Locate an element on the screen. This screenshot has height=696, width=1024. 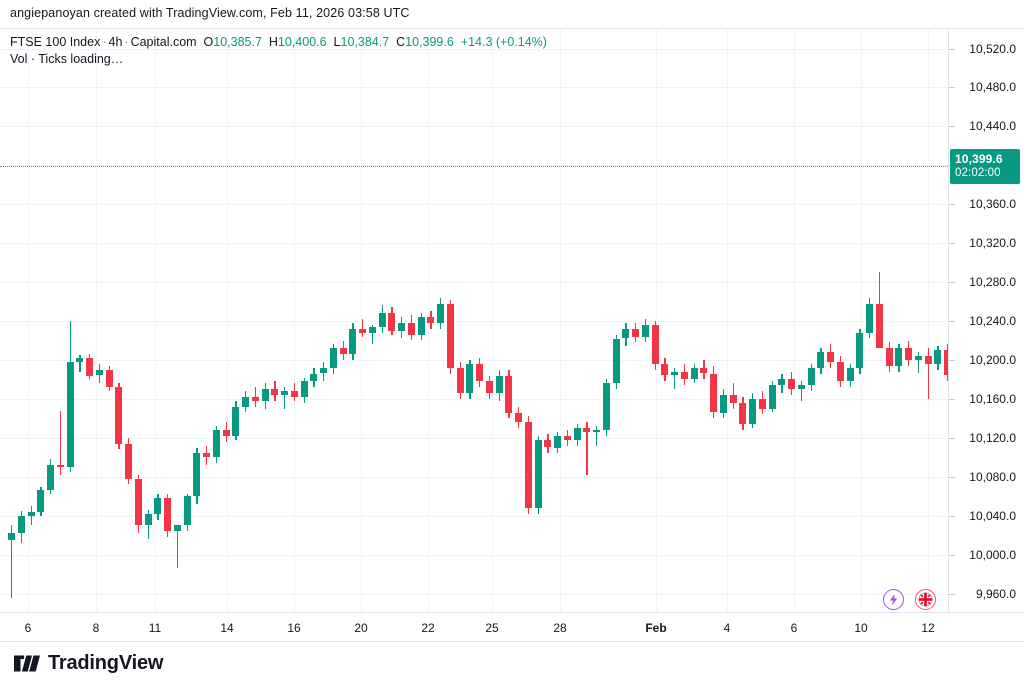
time-axis-tick-label: 4 is located at coordinates (727, 628).